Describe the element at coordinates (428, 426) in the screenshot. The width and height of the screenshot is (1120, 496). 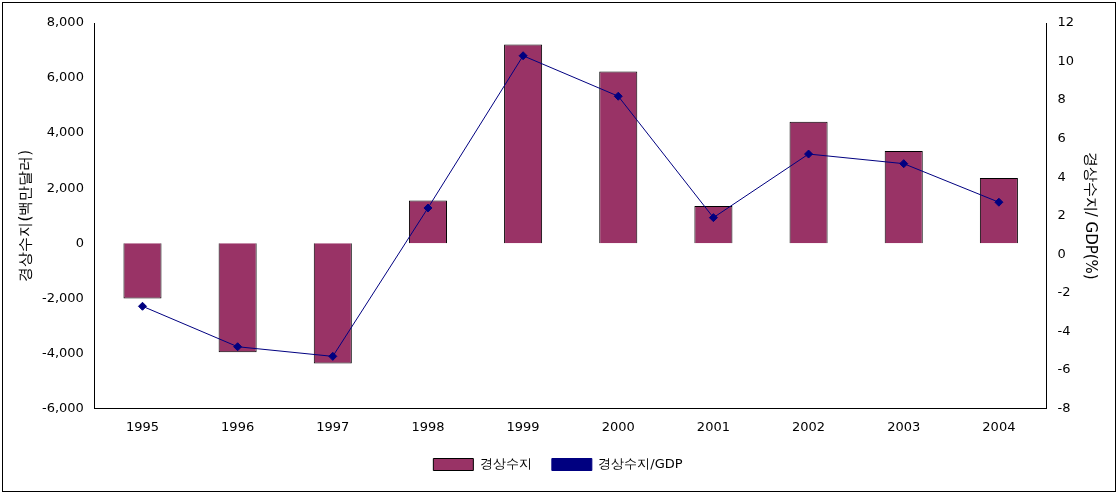
I see `x-tick-label: 1998` at that location.